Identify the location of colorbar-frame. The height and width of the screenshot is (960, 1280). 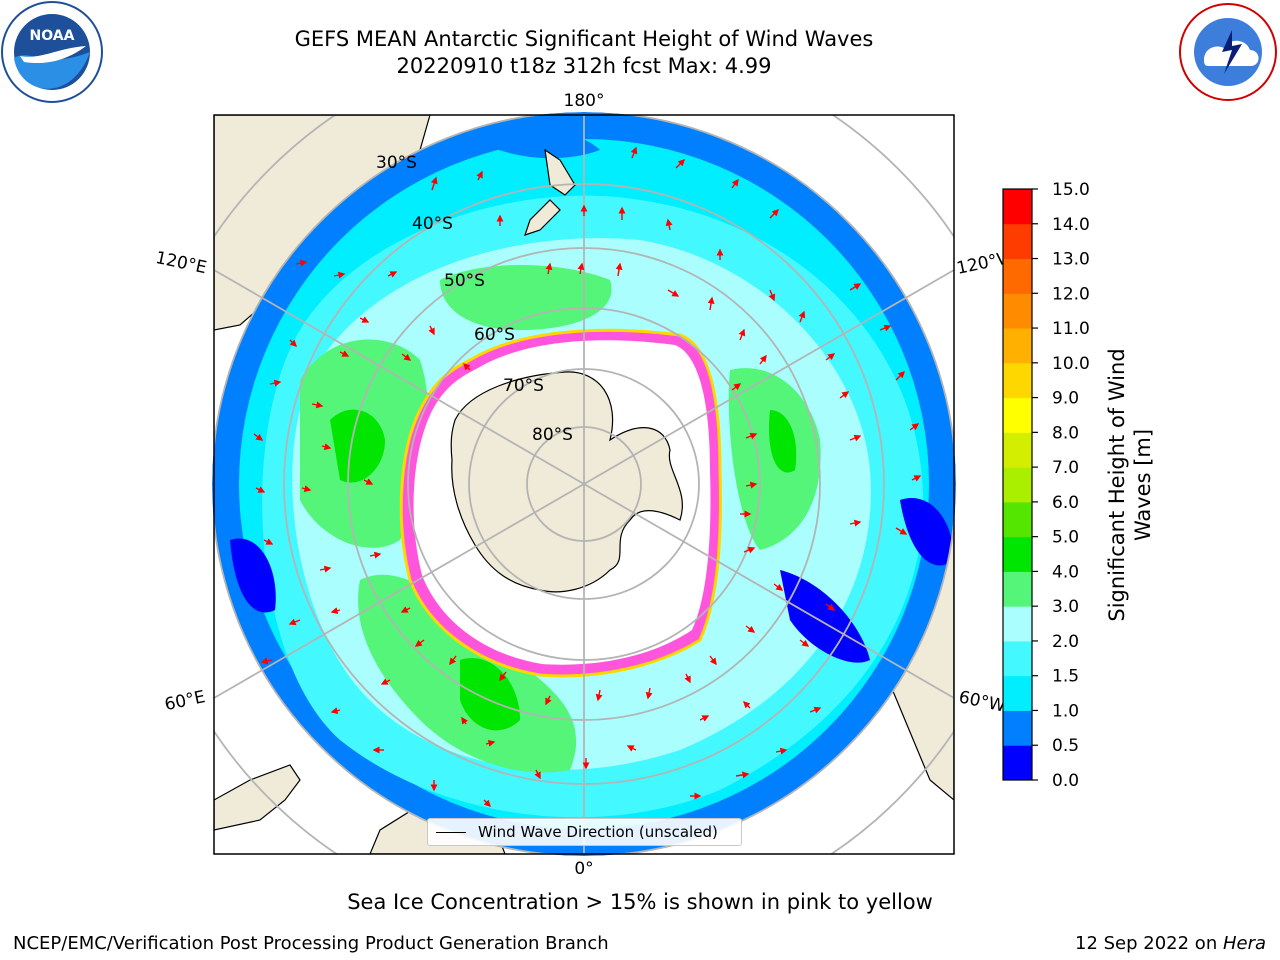
(1017, 484).